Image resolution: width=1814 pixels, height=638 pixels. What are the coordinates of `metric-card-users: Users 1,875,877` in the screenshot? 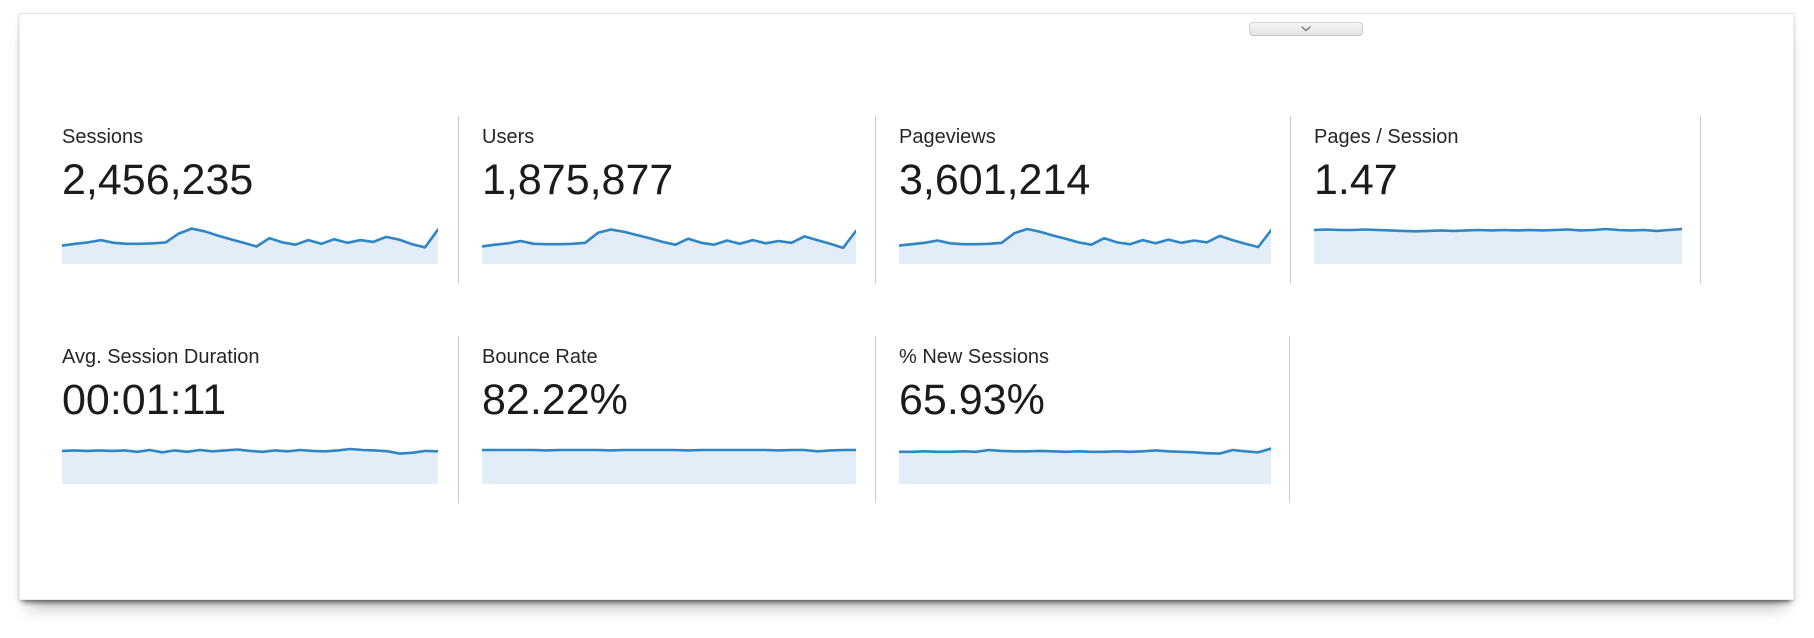 It's located at (666, 199).